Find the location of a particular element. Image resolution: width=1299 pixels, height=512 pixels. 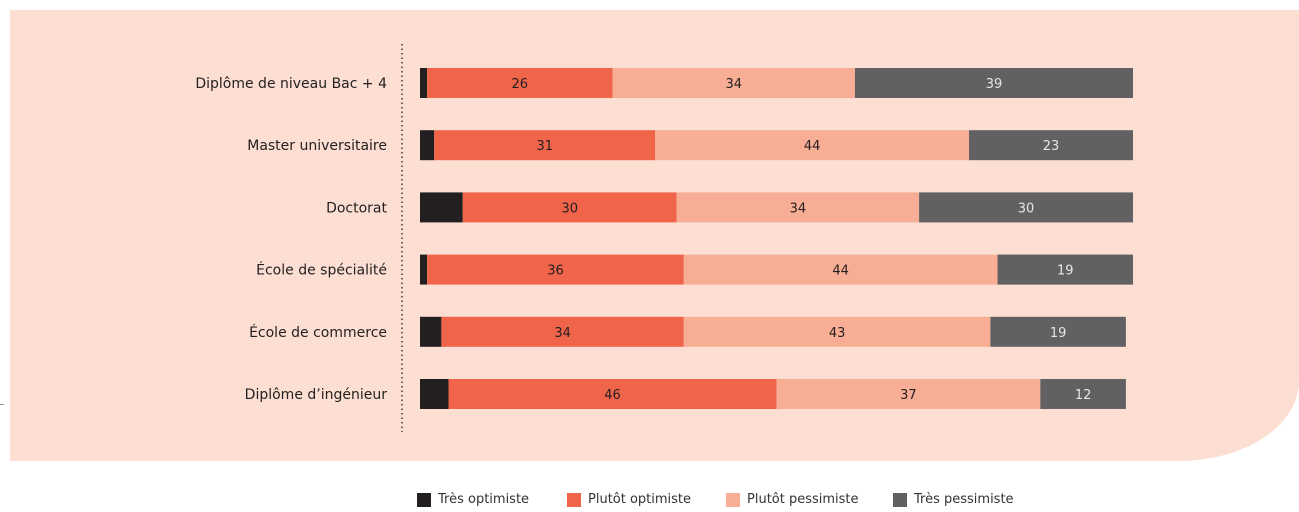

legend-item: Très optimiste is located at coordinates (473, 498).